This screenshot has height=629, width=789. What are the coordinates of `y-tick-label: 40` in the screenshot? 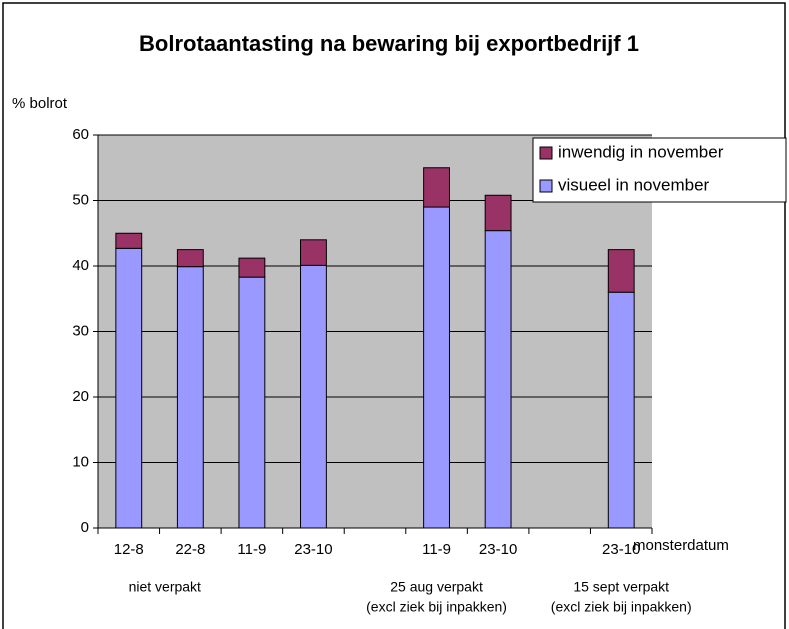 It's located at (80, 265).